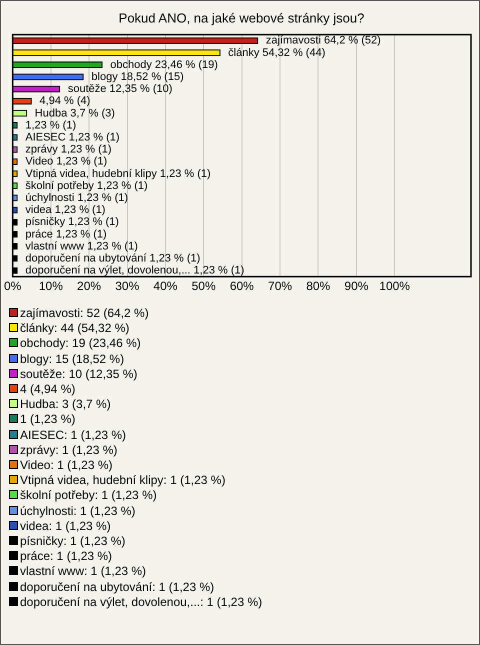  What do you see at coordinates (66, 234) in the screenshot?
I see `text: práce 1,23 % (1)` at bounding box center [66, 234].